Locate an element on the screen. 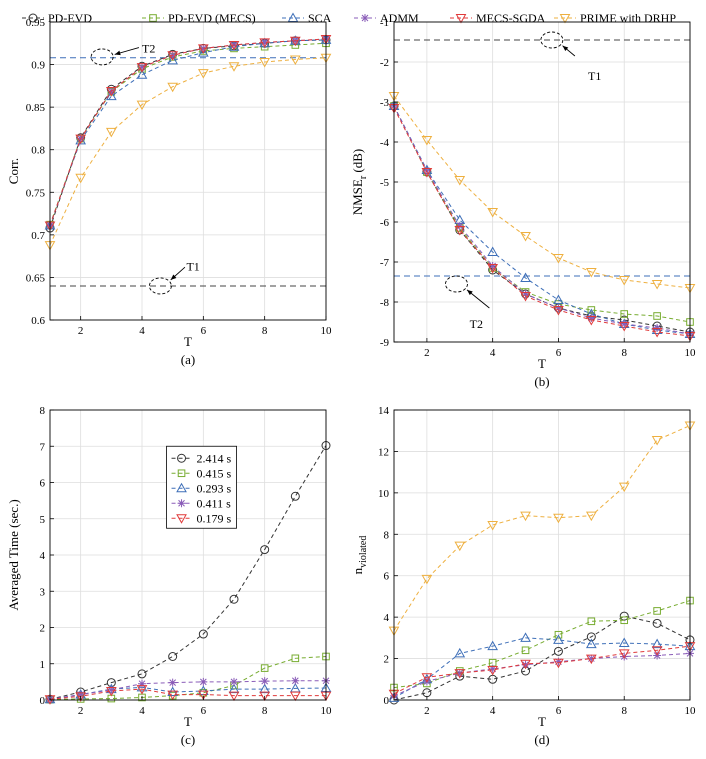  panel-b-line-prime-with-drhp is located at coordinates (542, 192).